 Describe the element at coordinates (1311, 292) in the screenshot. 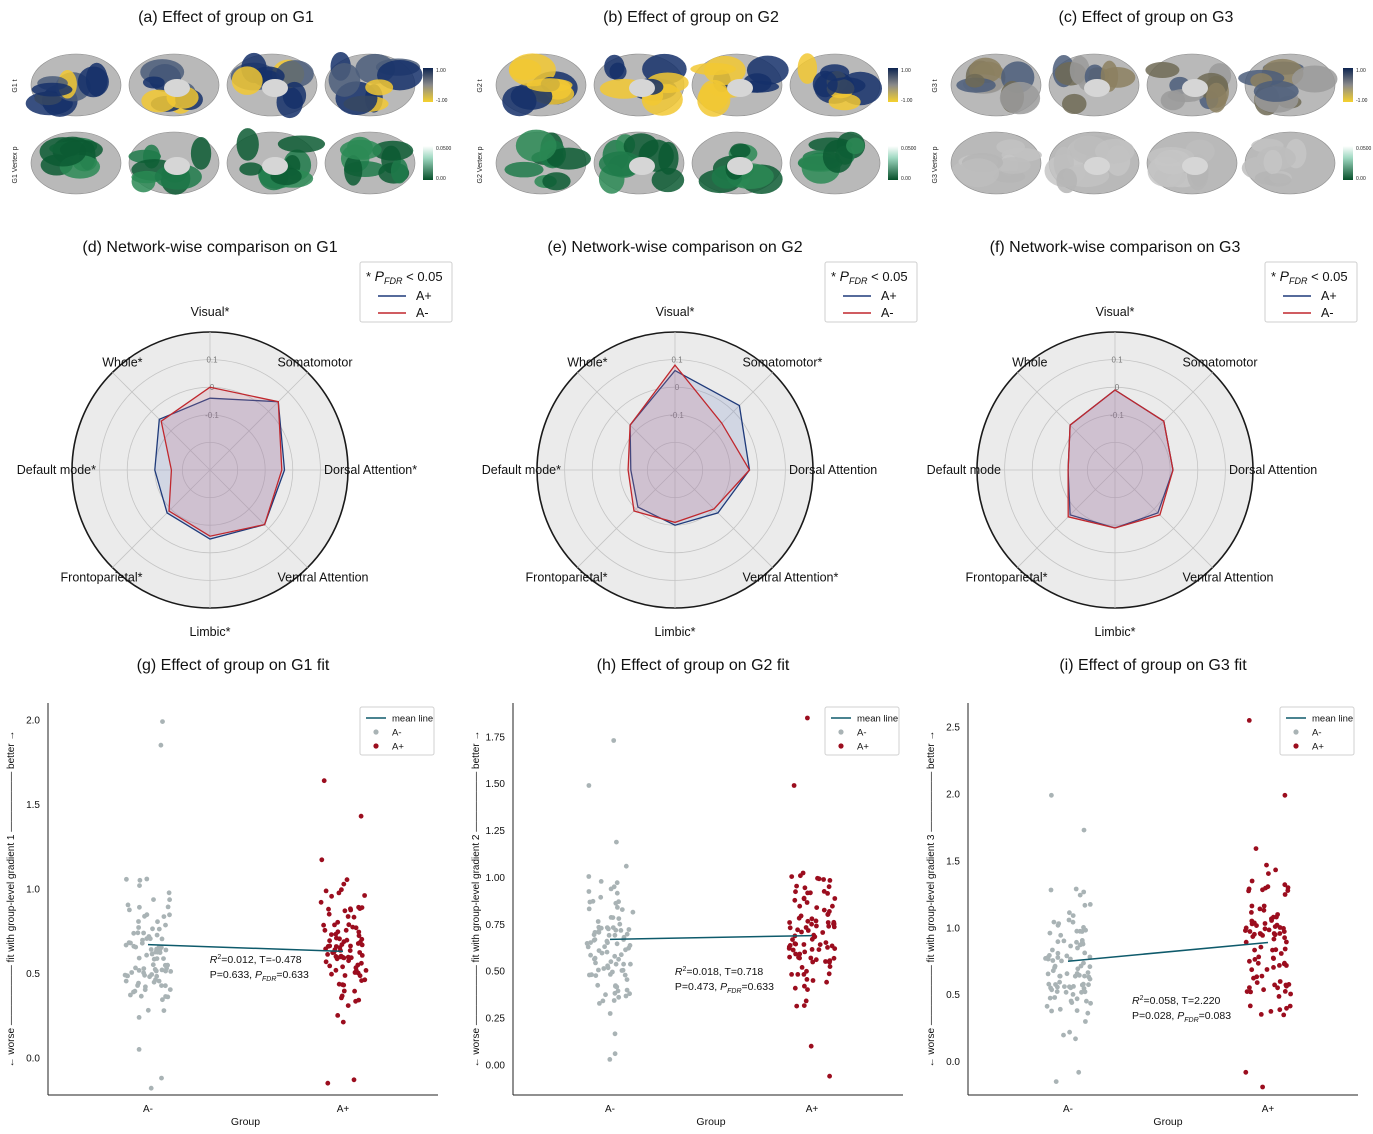

I see `radar-legend: * PFDR < 0.05 A+ A-` at that location.